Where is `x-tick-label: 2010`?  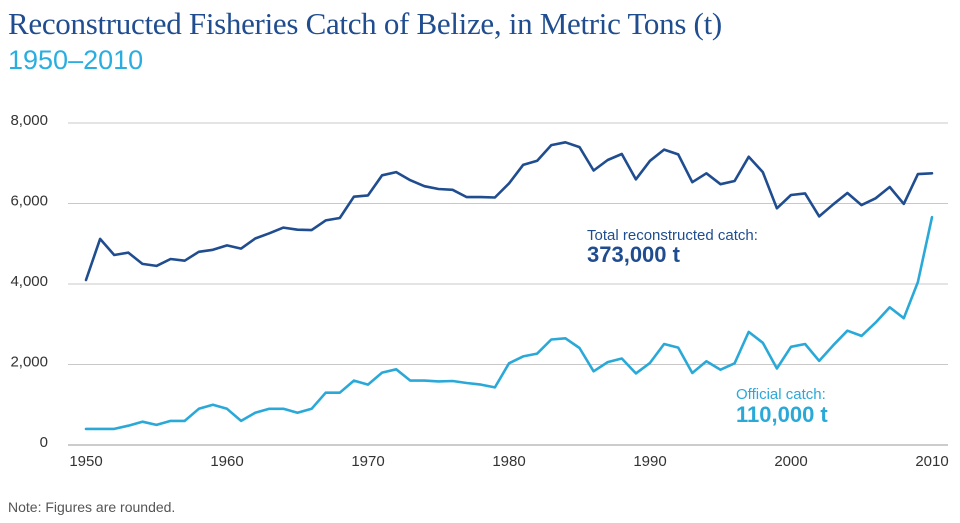
x-tick-label: 2010 is located at coordinates (931, 461).